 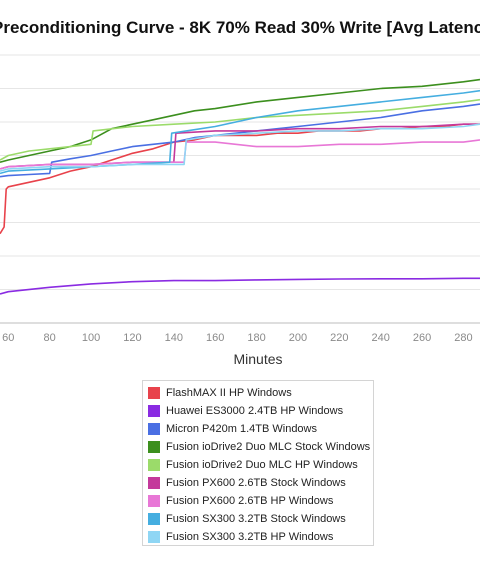 What do you see at coordinates (256, 483) in the screenshot?
I see `legend-label: Fusion PX600 2.6TB Stock Windows` at bounding box center [256, 483].